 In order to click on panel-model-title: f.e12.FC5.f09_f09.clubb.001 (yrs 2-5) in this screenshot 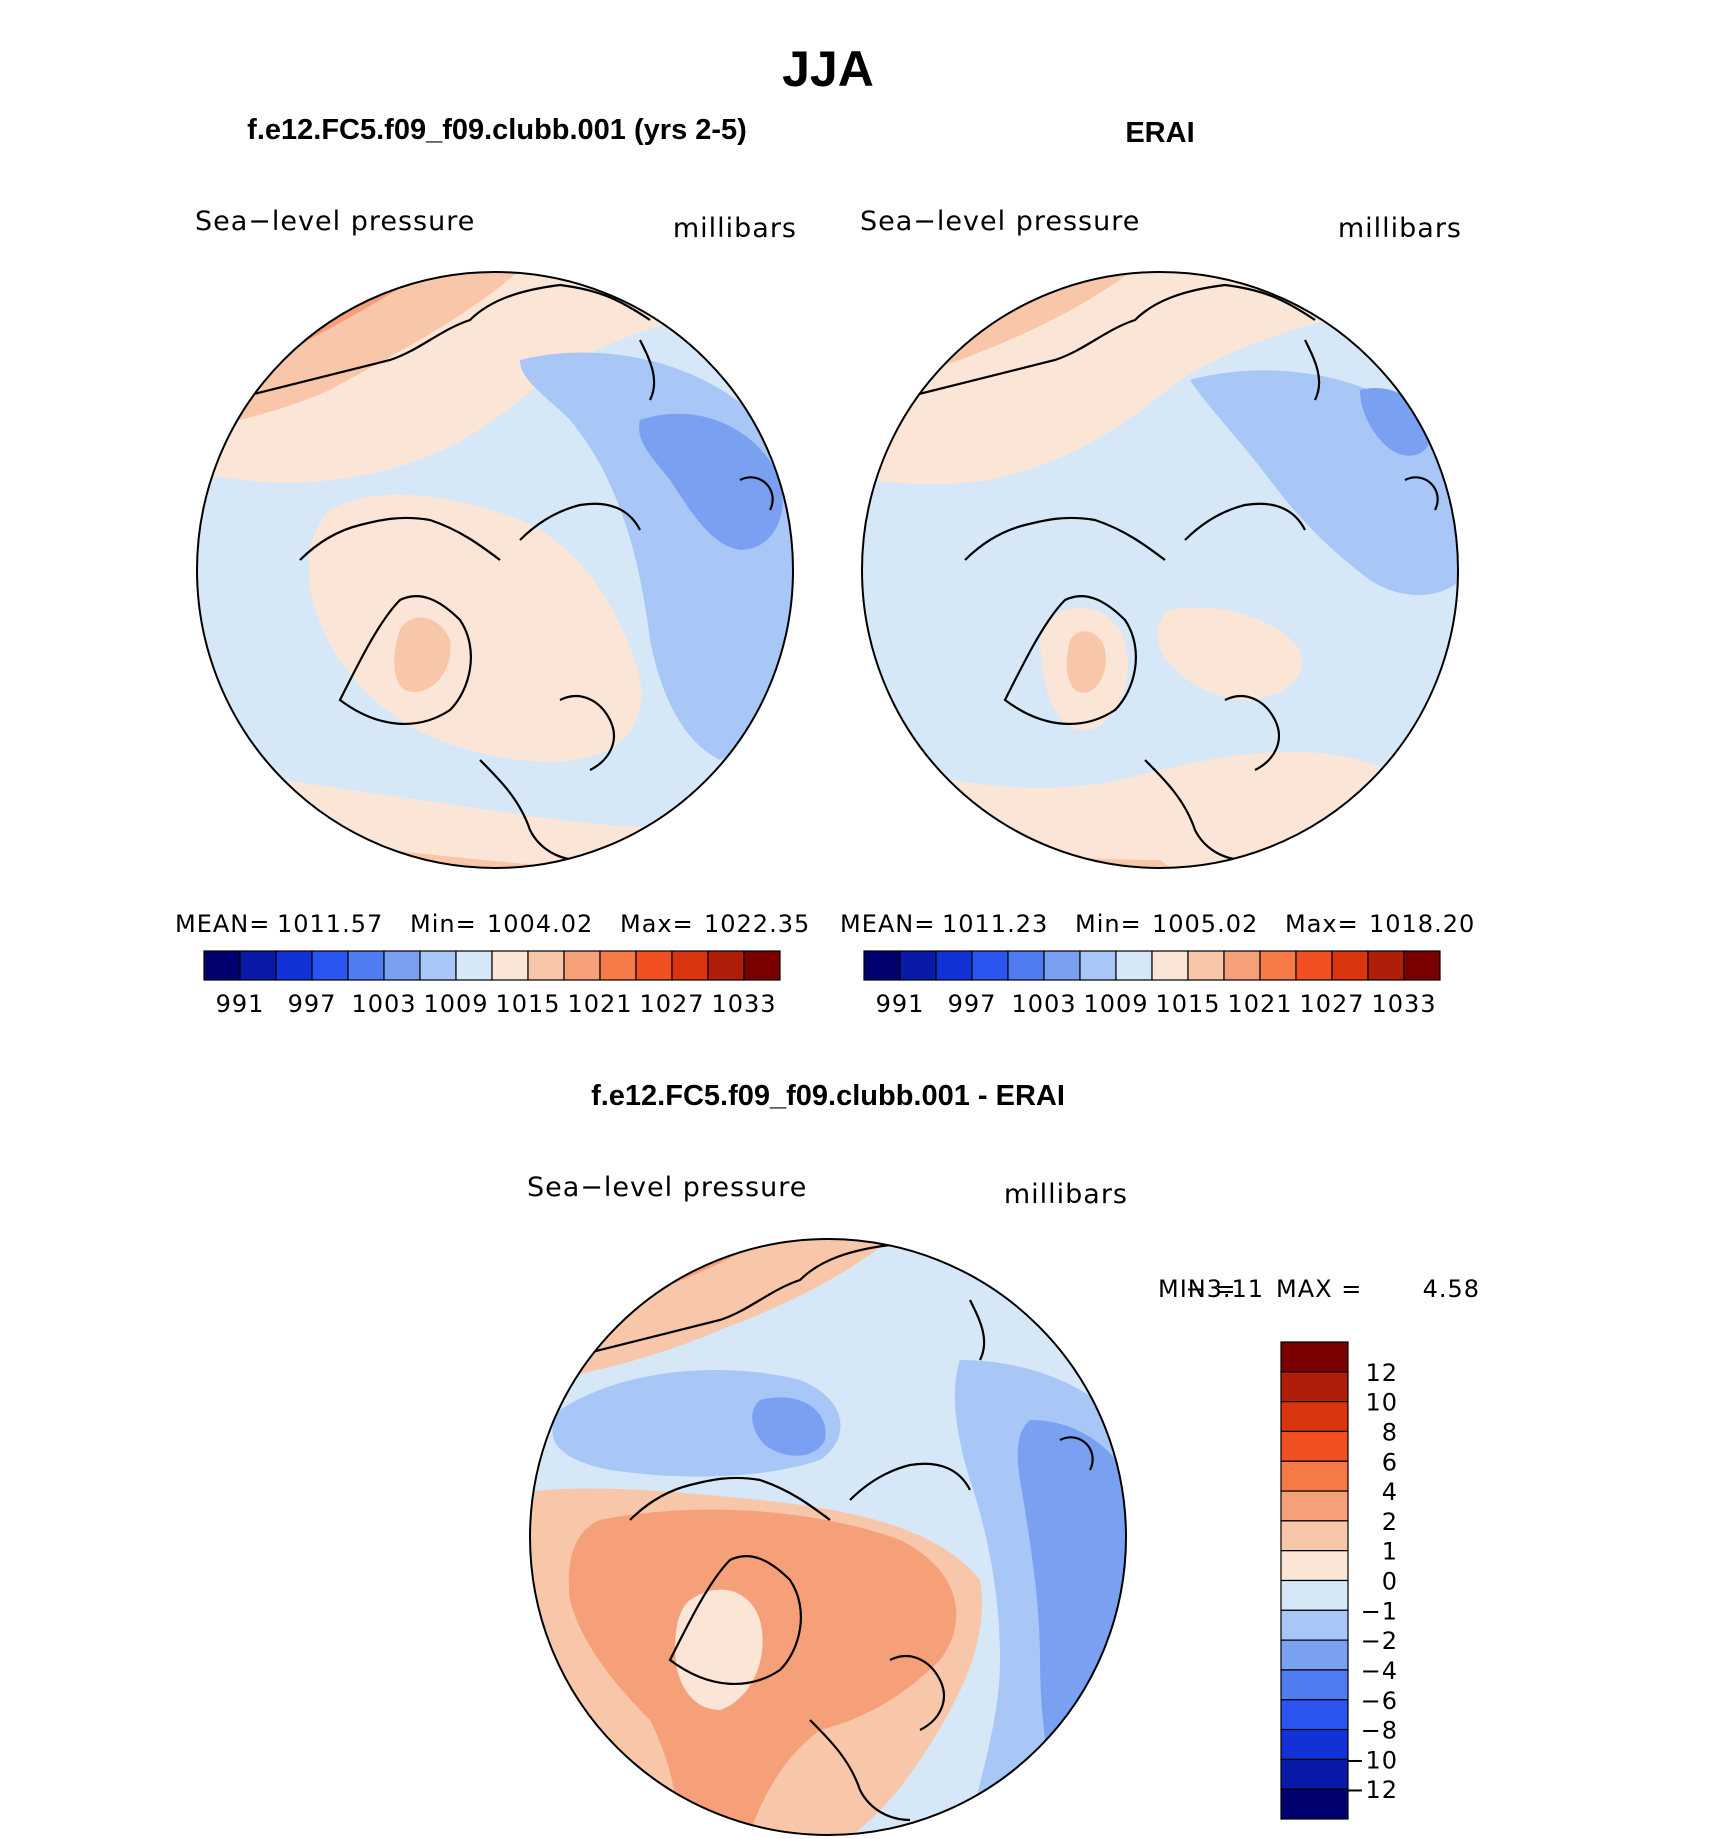, I will do `click(497, 130)`.